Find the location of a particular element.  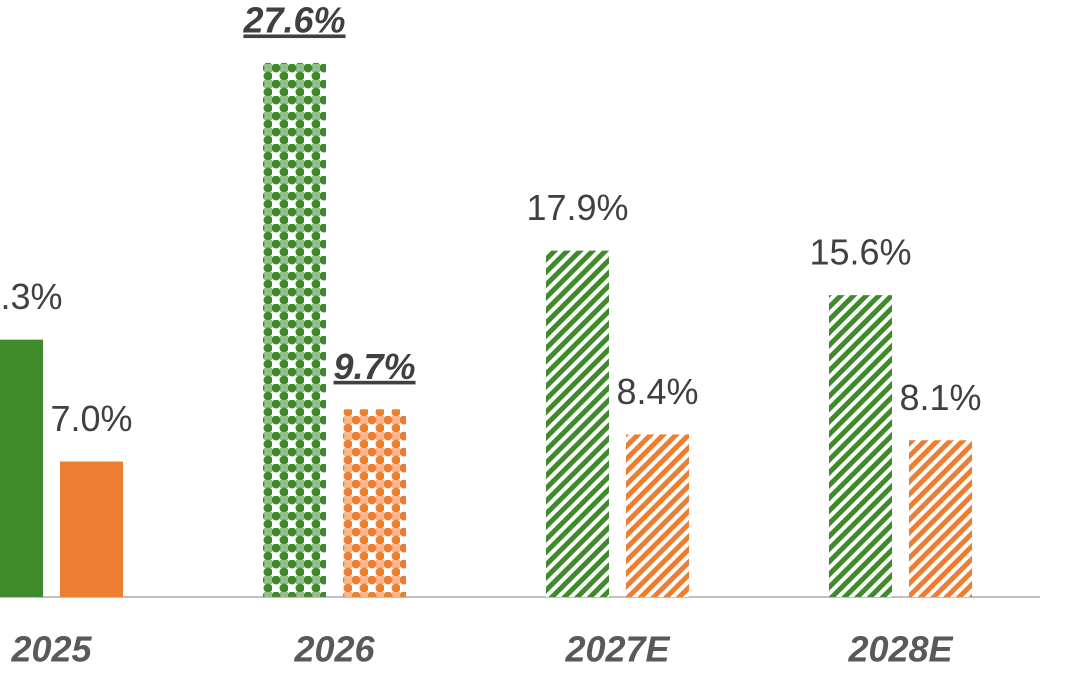

data-label: 8.4% is located at coordinates (657, 391).